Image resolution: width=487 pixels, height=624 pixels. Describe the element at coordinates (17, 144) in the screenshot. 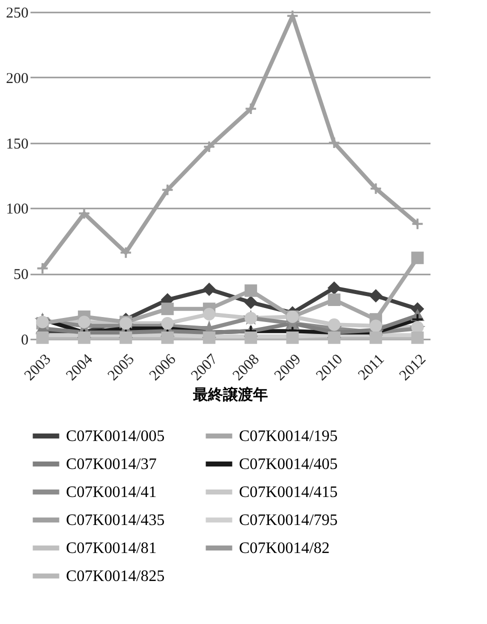

I see `y-tick-label: 150` at that location.